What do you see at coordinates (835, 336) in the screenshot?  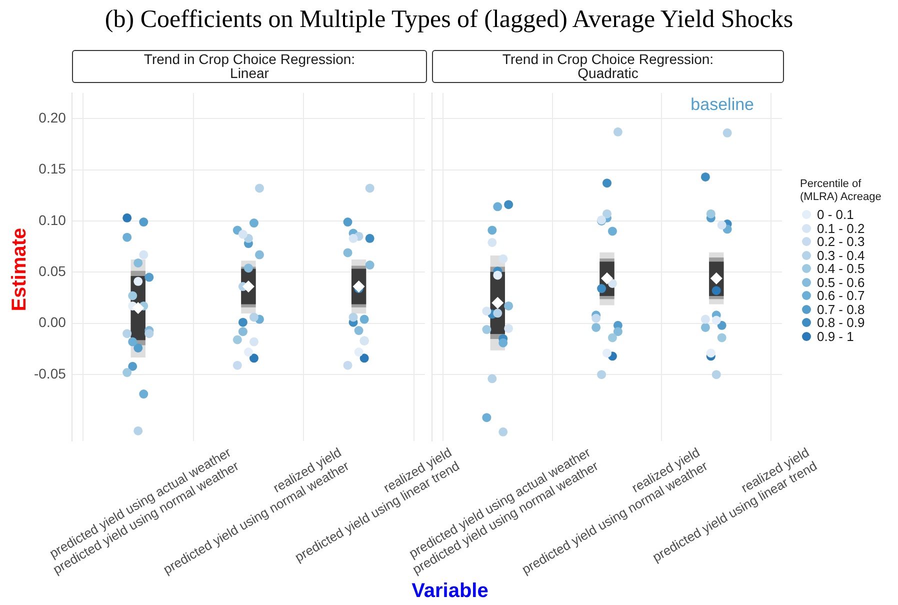 I see `legend-label: 0.9 - 1` at bounding box center [835, 336].